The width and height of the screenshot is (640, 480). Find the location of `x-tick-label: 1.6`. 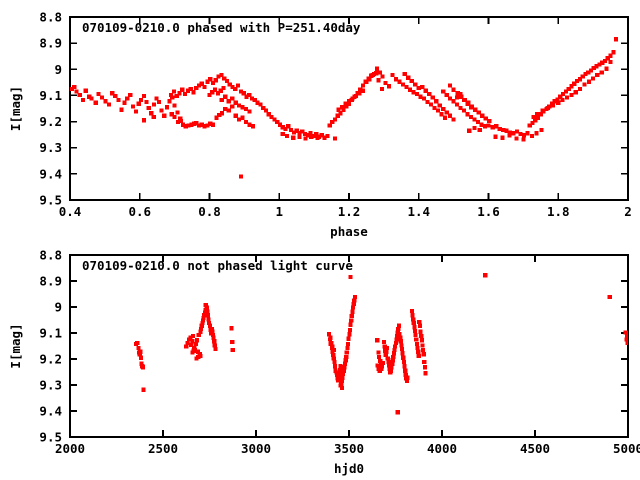

x-tick-label: 1.6 is located at coordinates (488, 211).